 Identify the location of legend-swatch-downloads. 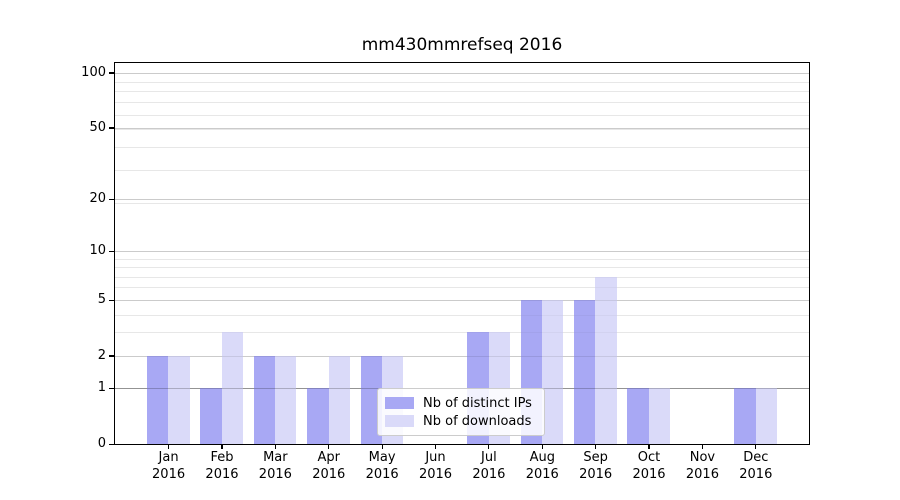
(399, 421).